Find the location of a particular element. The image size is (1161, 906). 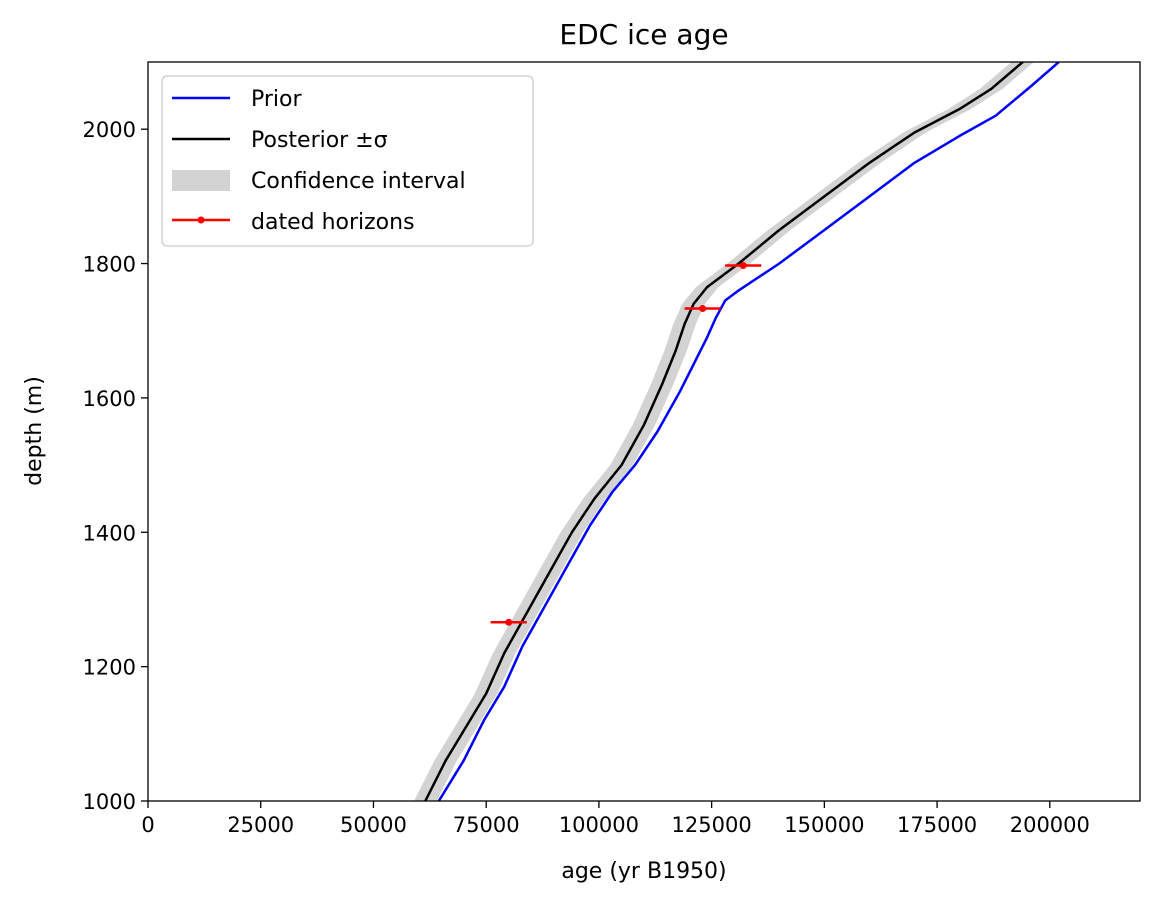

legend-box is located at coordinates (347, 161).